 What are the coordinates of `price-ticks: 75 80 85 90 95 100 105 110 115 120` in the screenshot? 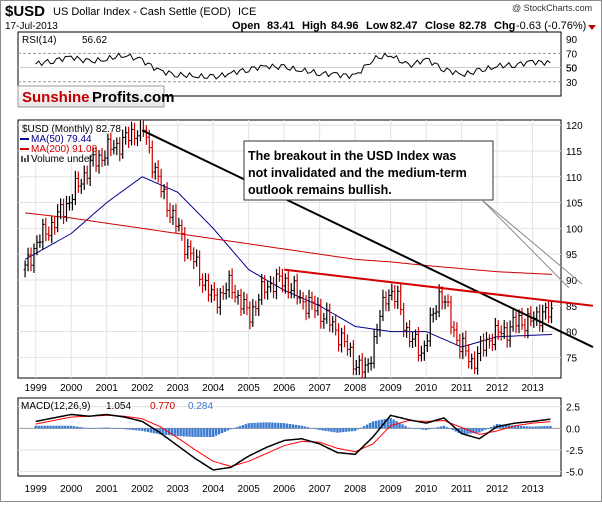 It's located at (574, 242).